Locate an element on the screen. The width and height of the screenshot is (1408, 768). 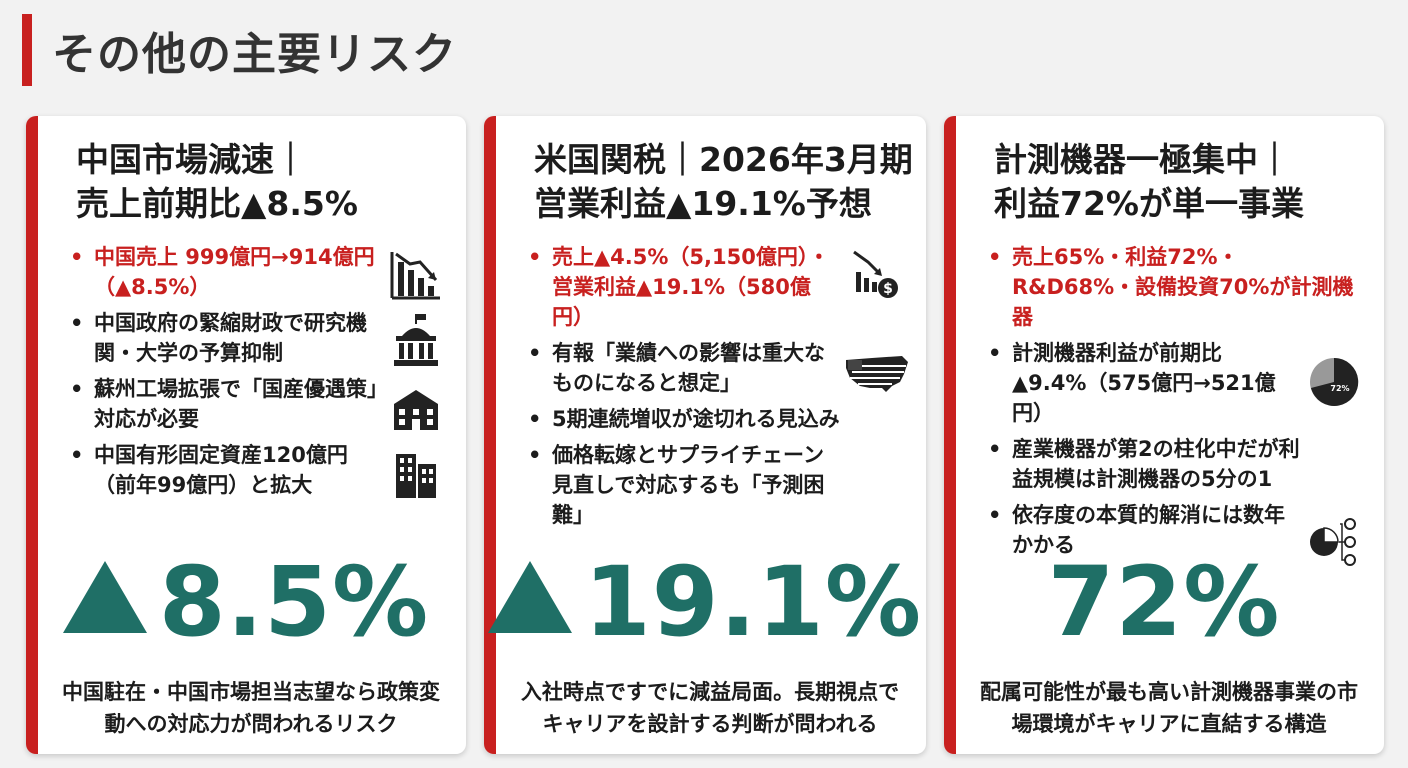
list-item: 中国売上 999億円→914億円（▲8.5%） is located at coordinates (256, 272).